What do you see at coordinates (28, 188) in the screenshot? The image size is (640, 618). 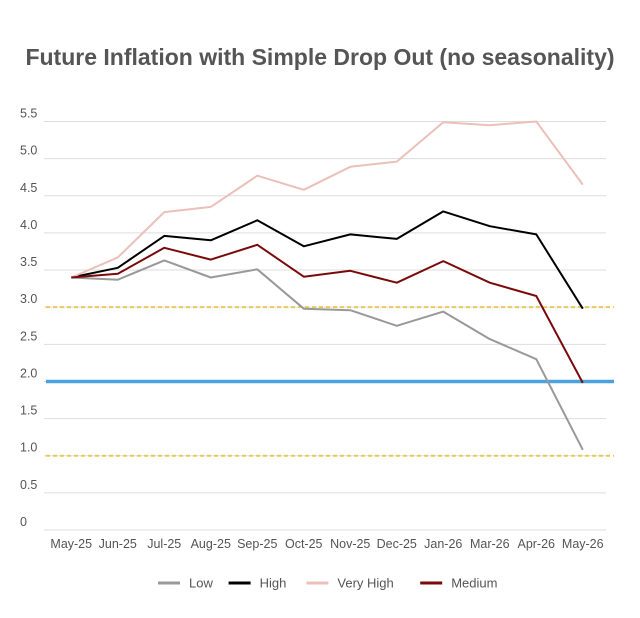 I see `y-tick-label: 4.5` at bounding box center [28, 188].